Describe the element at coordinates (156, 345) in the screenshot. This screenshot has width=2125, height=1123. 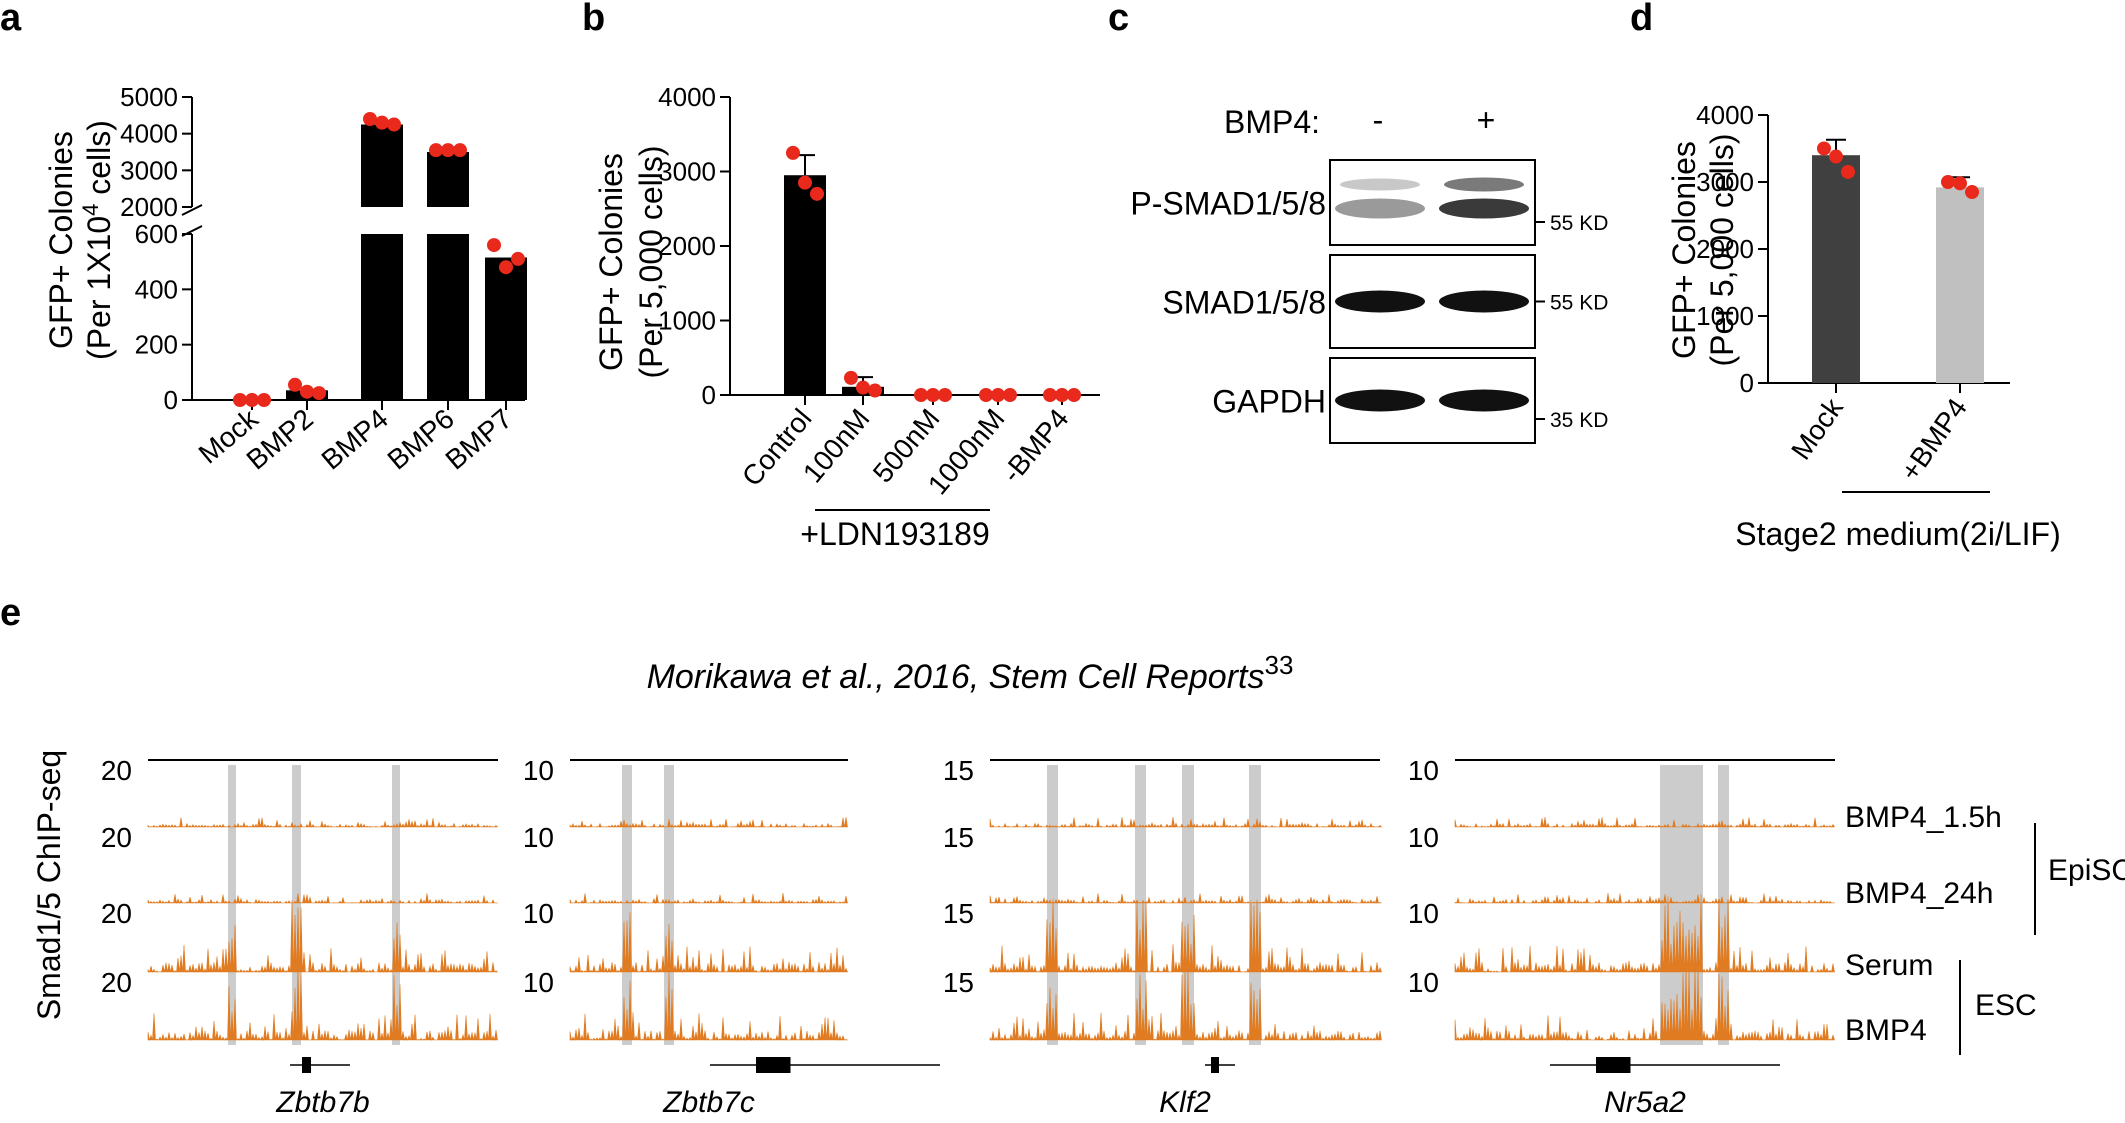
I see `chart-a-ytick-label: 200` at that location.